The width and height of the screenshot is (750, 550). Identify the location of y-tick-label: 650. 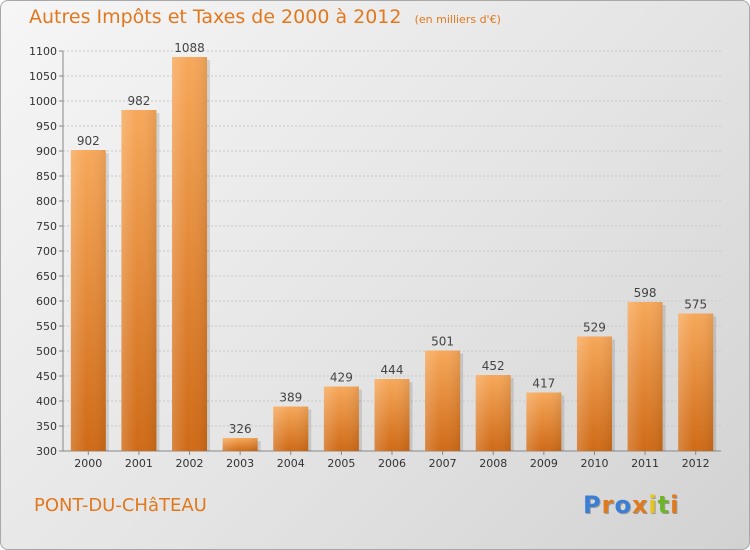
(46, 276).